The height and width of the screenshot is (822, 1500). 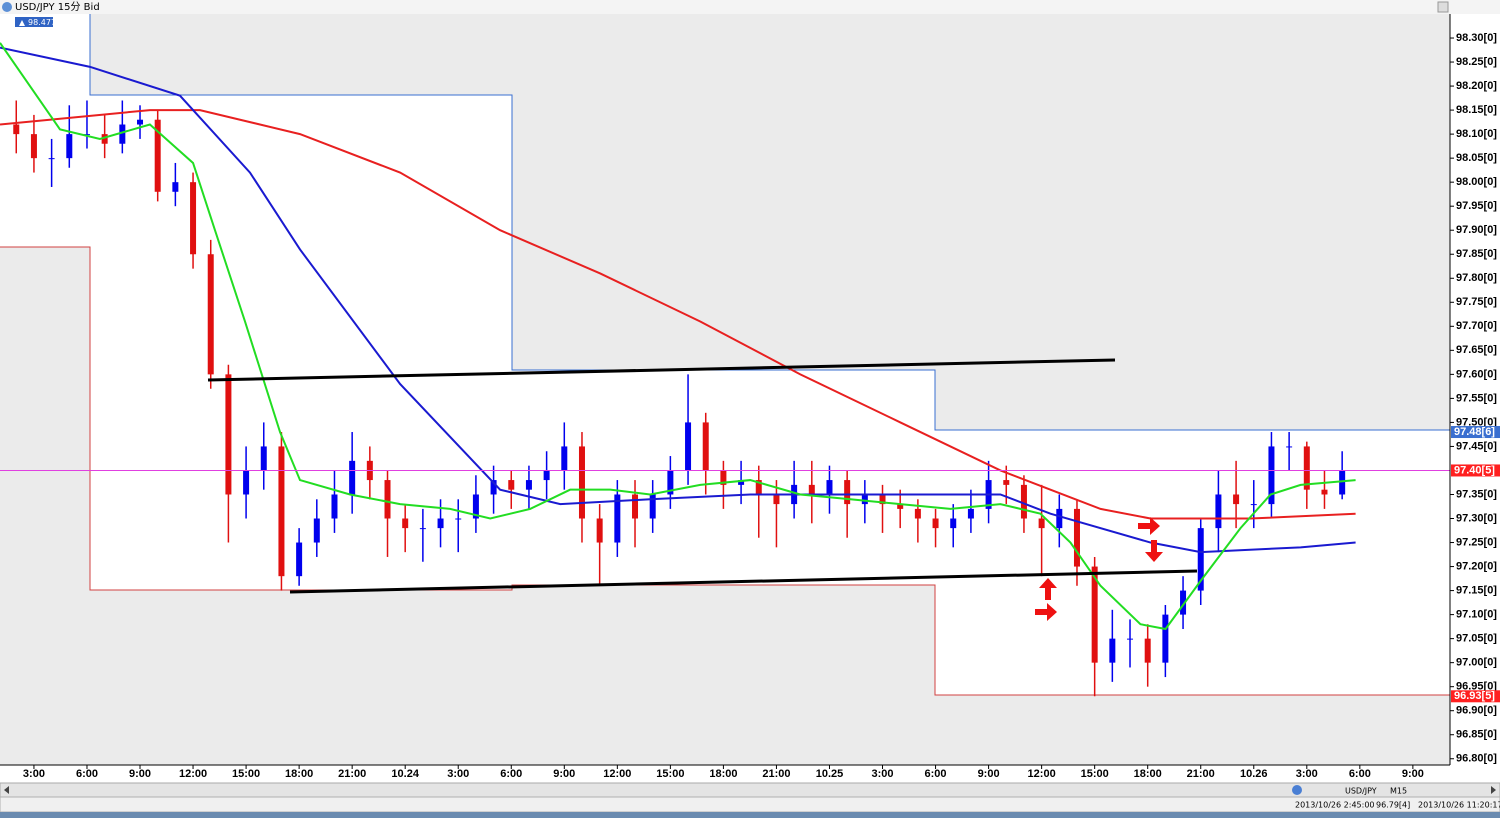 What do you see at coordinates (1459, 805) in the screenshot?
I see `status-server-time: 2013/10/26 11:20:17` at bounding box center [1459, 805].